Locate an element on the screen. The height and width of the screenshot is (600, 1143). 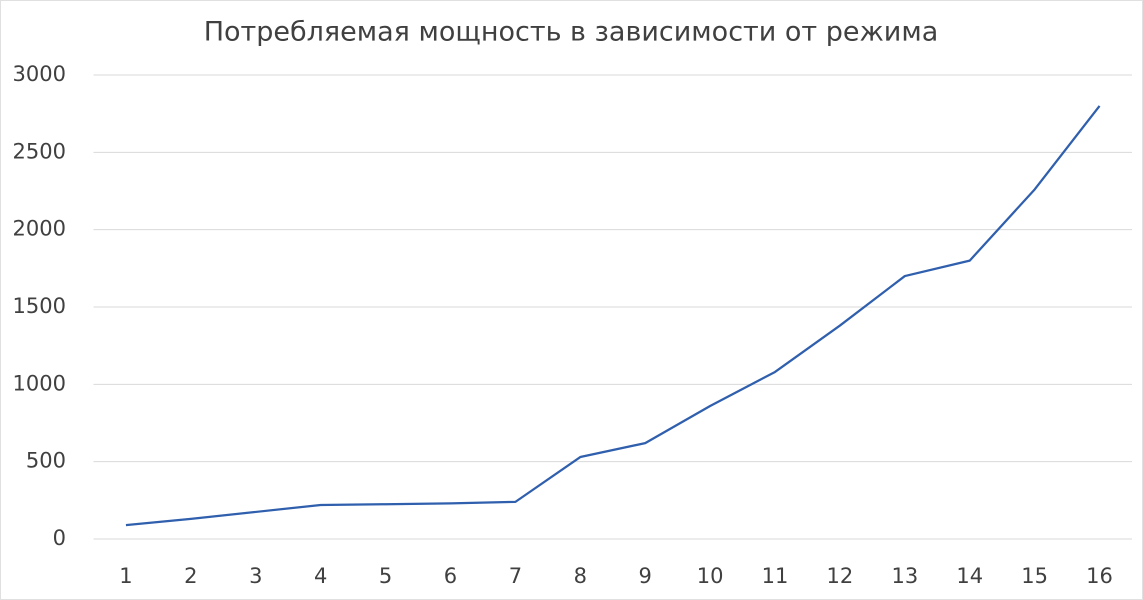
x-tick-label: 3 is located at coordinates (255, 576).